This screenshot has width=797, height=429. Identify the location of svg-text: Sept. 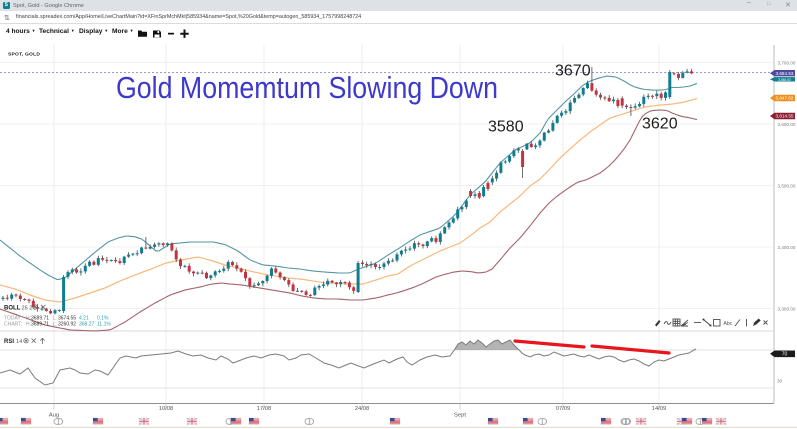
(460, 416).